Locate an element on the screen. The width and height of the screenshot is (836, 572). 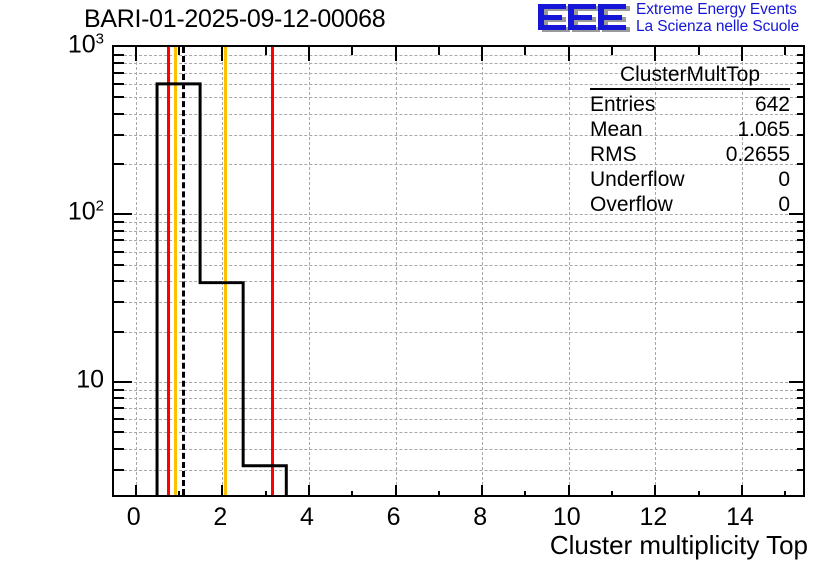
stats-row: Overflow 0 is located at coordinates (690, 204).